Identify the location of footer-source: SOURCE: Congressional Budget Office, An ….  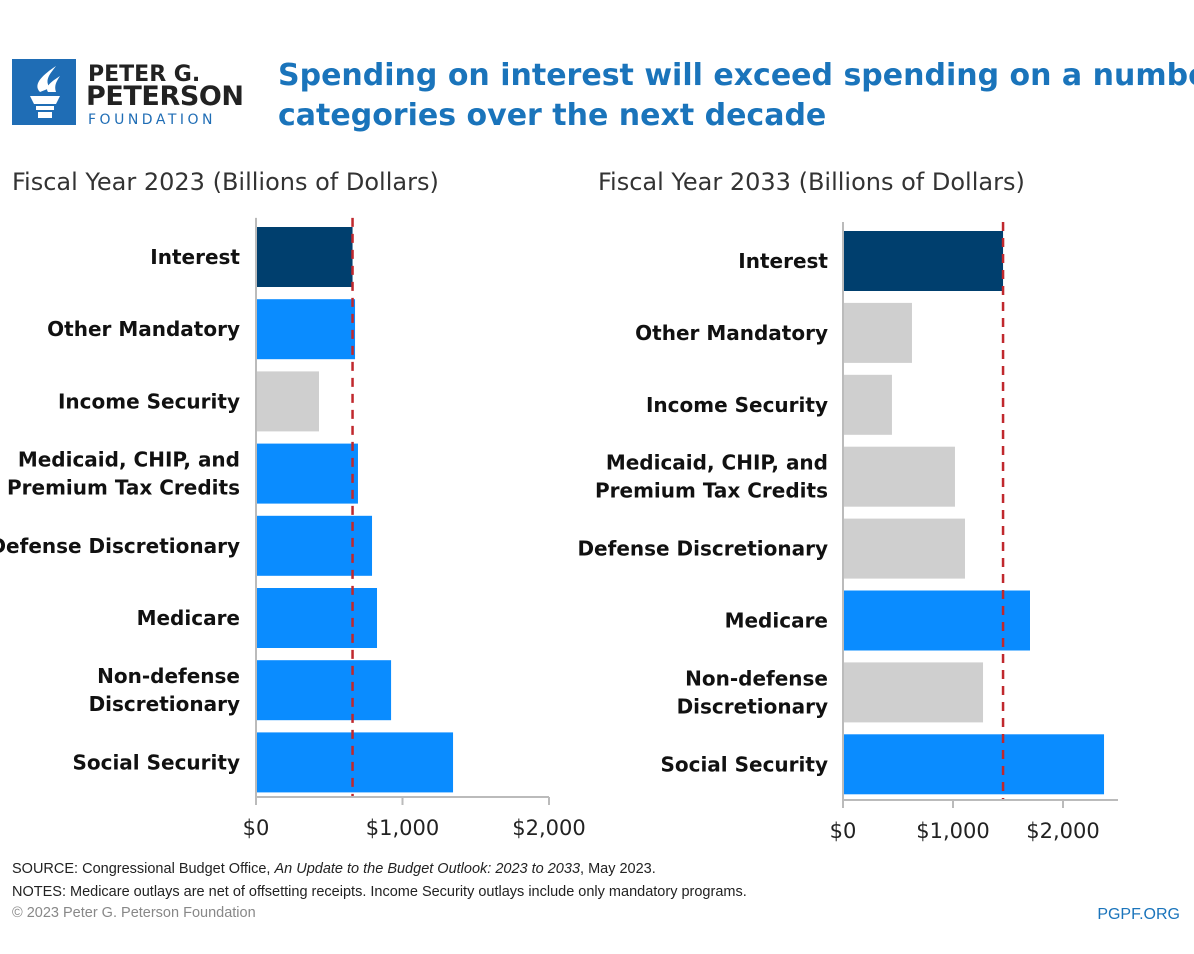
(334, 869).